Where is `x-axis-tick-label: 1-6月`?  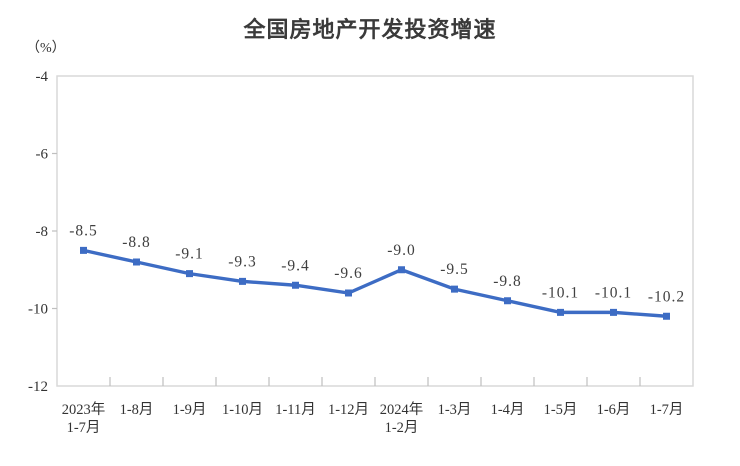 x-axis-tick-label: 1-6月 is located at coordinates (614, 410).